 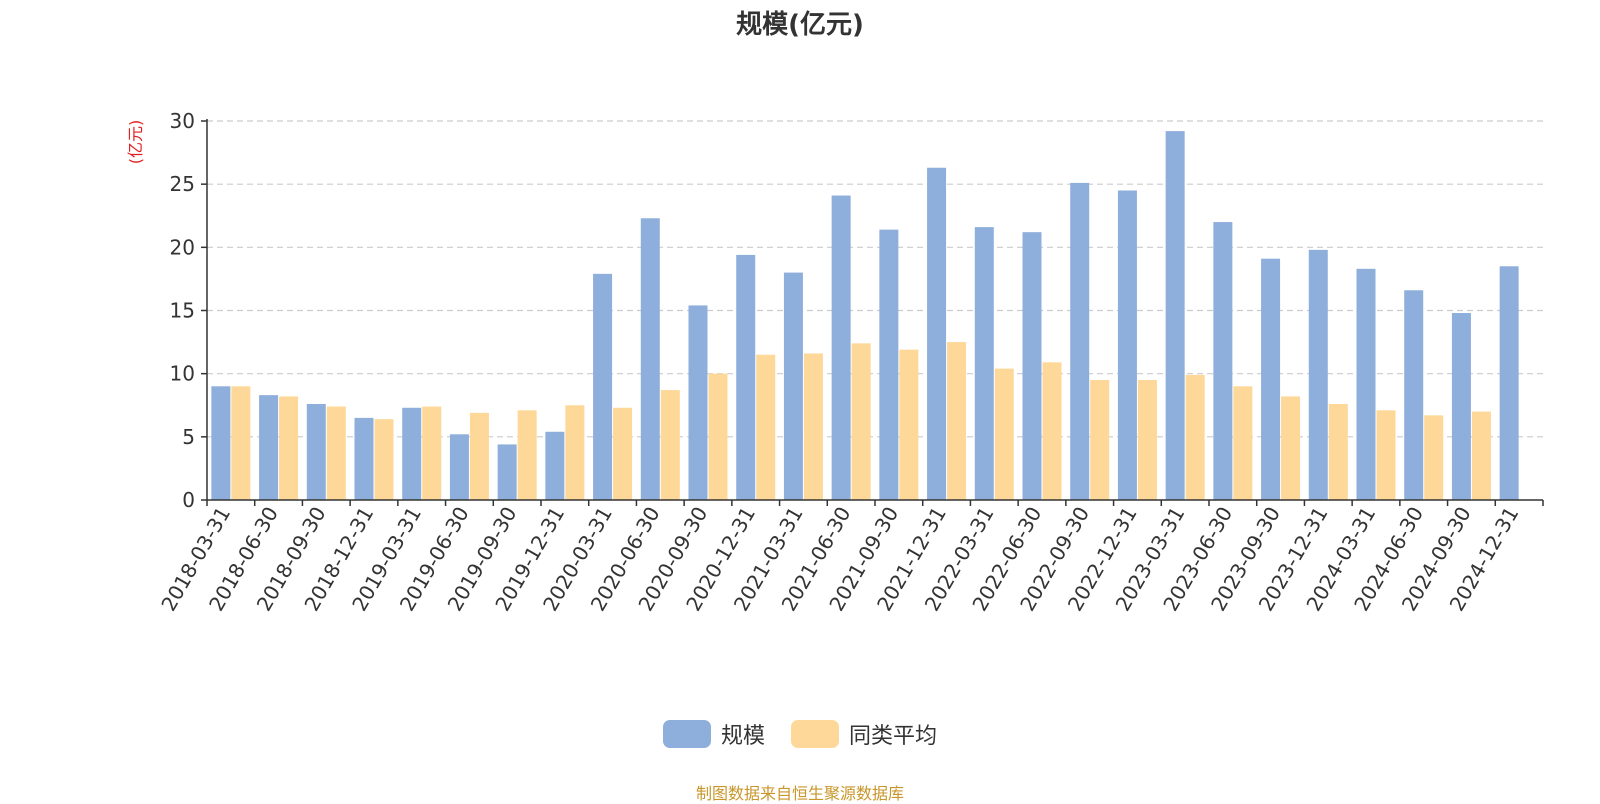 I want to click on legend-label-scale: 规模, so click(x=742, y=736).